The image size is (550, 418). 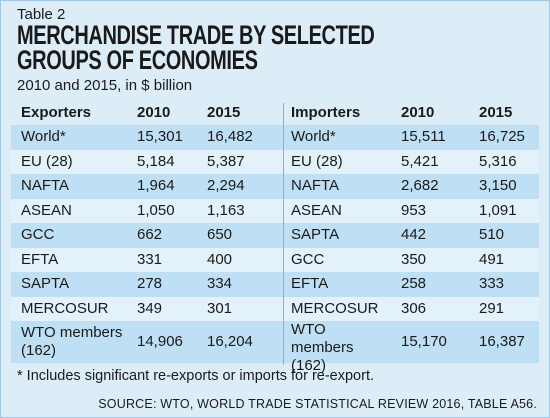 What do you see at coordinates (275, 259) in the screenshot?
I see `body-row: EFTA 331 400 GCC 350 491` at bounding box center [275, 259].